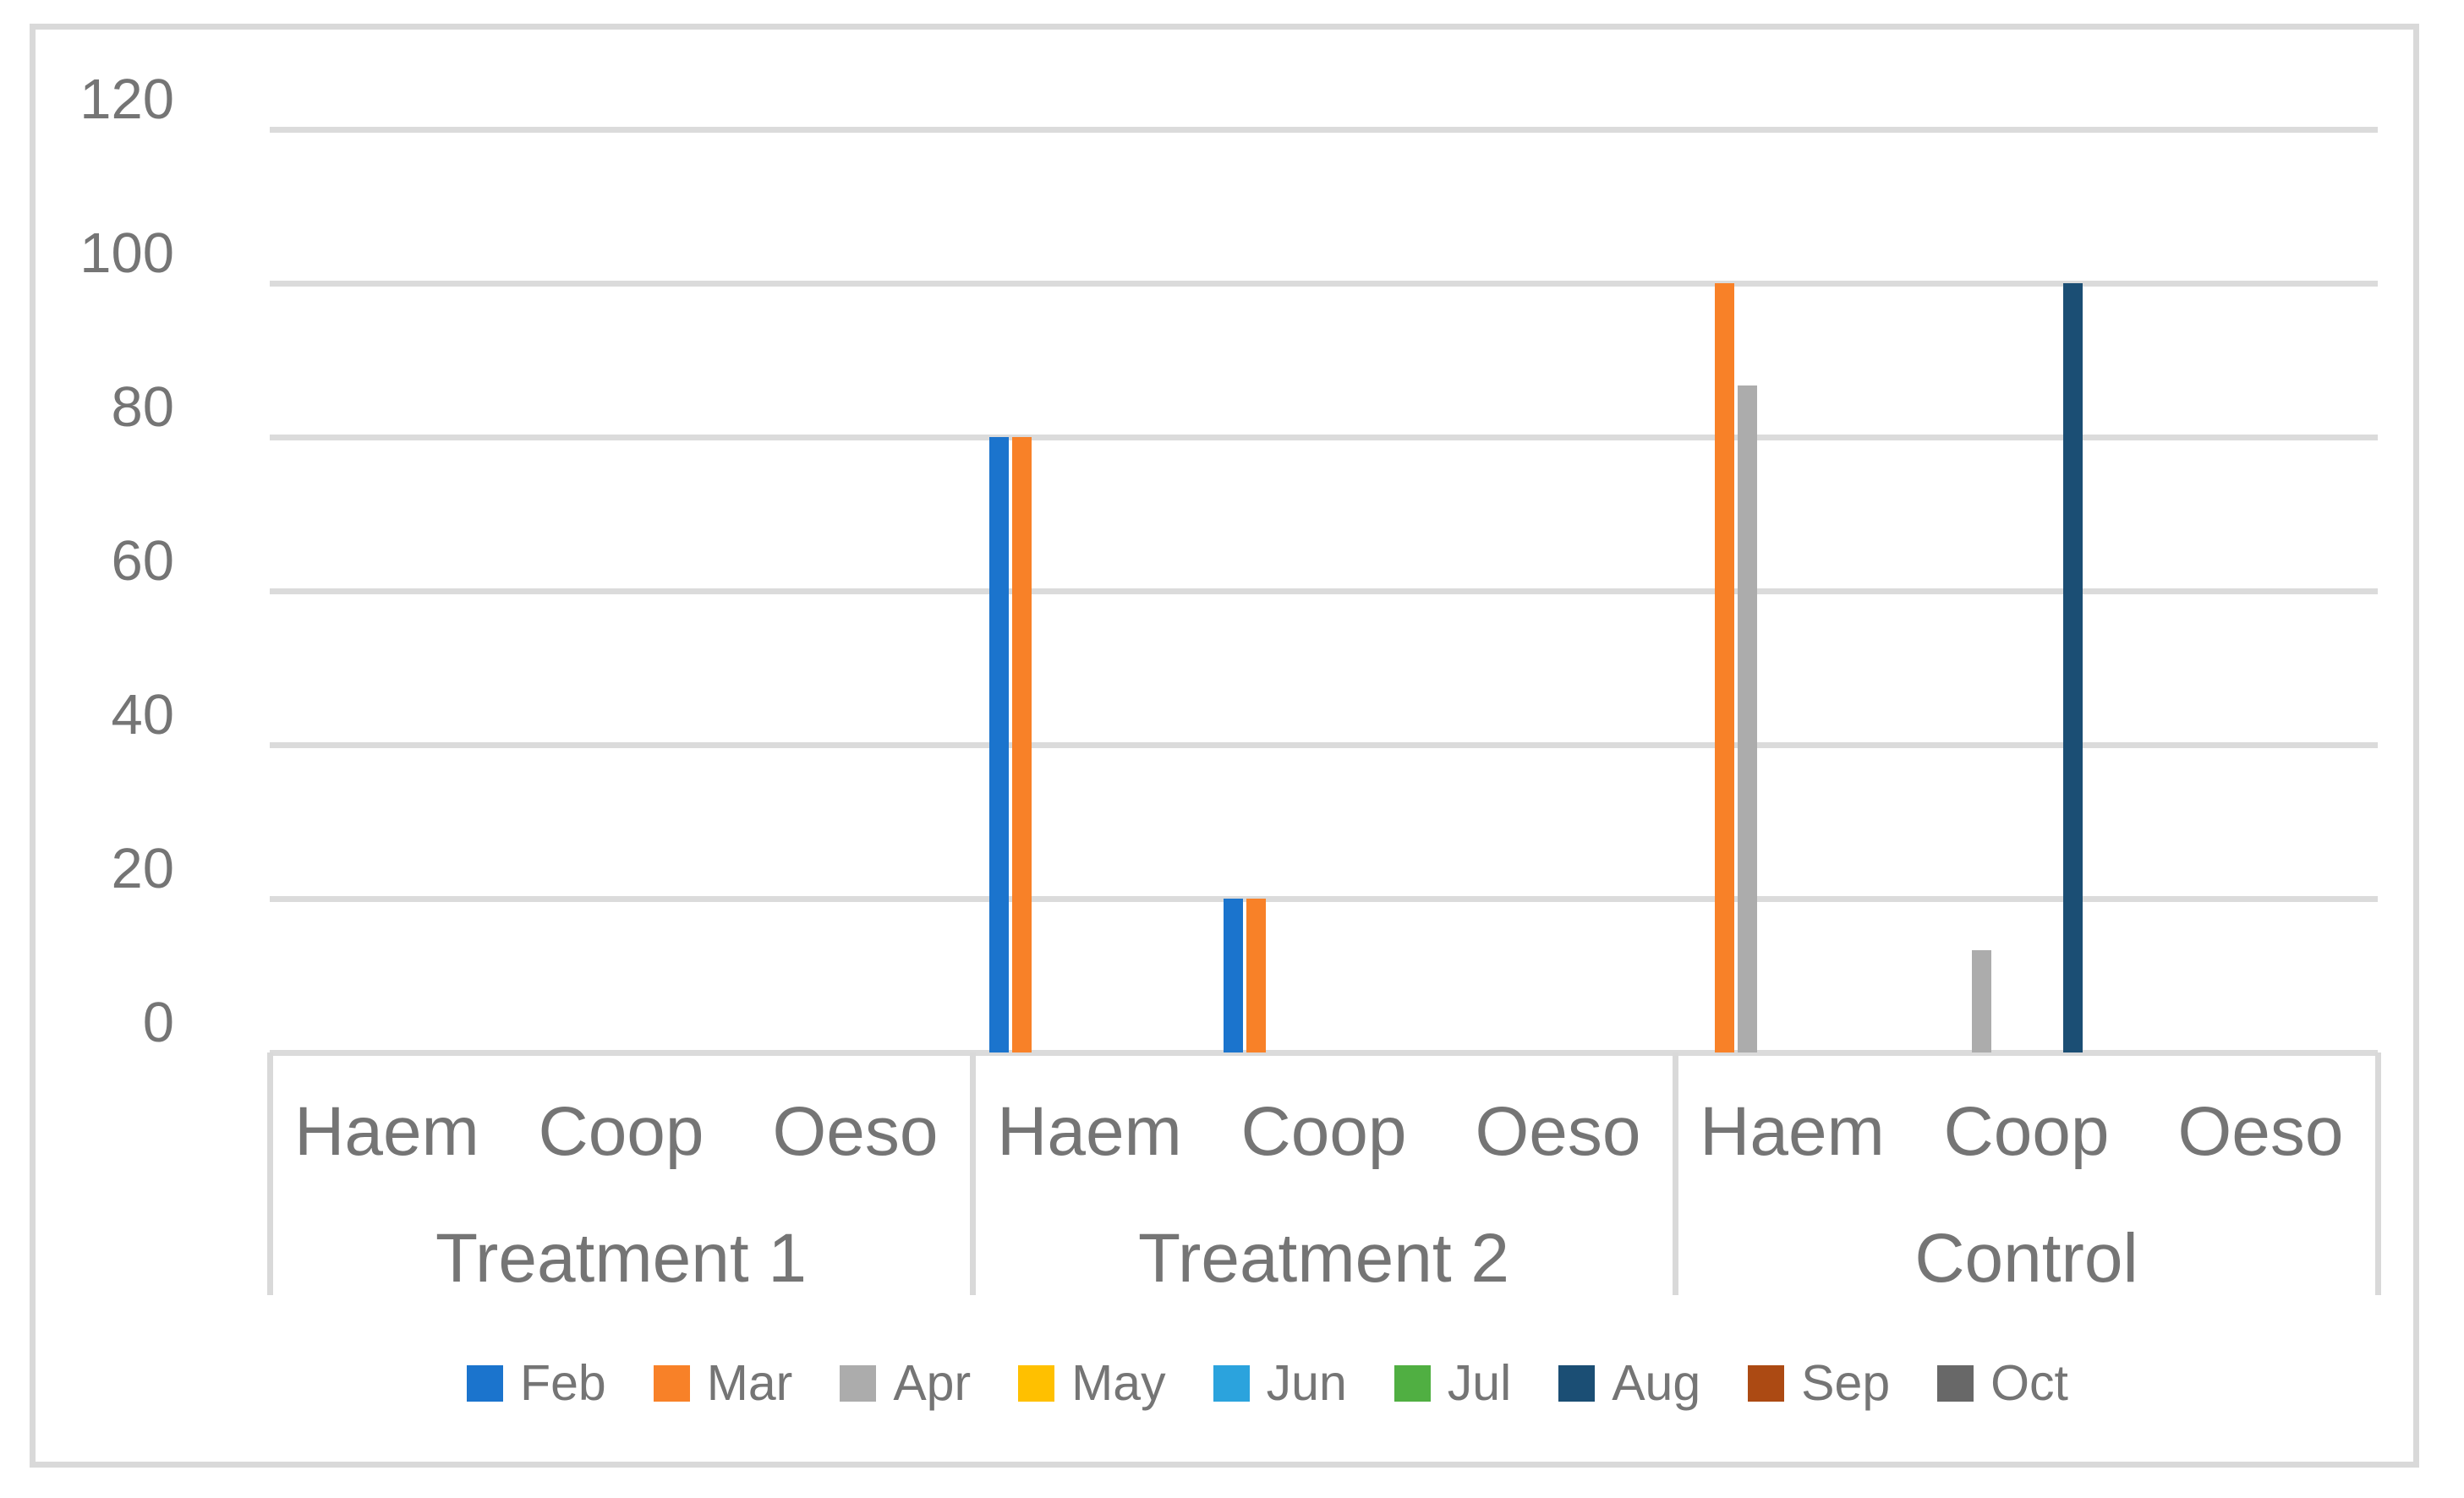 This screenshot has height=1498, width=2464. What do you see at coordinates (1306, 1383) in the screenshot?
I see `legend-label-jun: Jun` at bounding box center [1306, 1383].